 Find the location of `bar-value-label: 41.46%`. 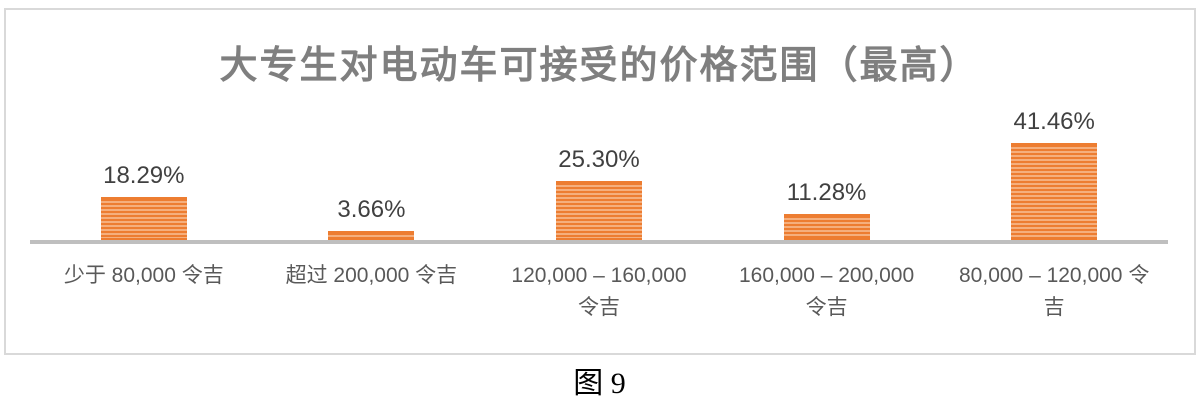

bar-value-label: 41.46% is located at coordinates (1054, 121).